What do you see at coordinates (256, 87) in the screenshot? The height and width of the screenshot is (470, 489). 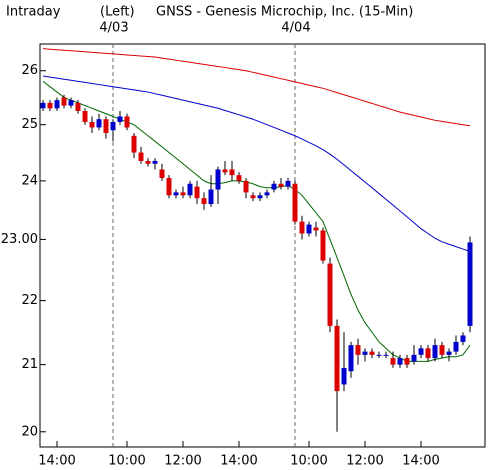 I see `moving-average` at bounding box center [256, 87].